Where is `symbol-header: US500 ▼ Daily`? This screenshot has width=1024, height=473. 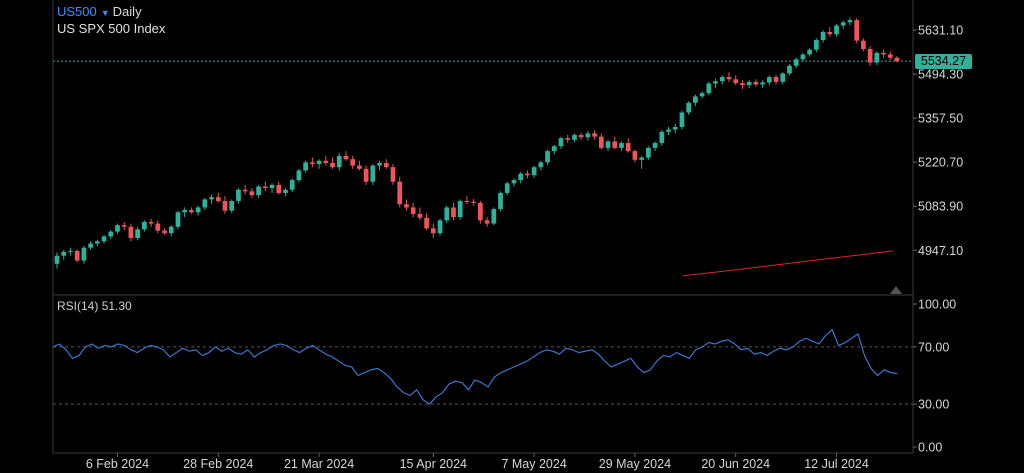
symbol-header: US500 ▼ Daily is located at coordinates (99, 12).